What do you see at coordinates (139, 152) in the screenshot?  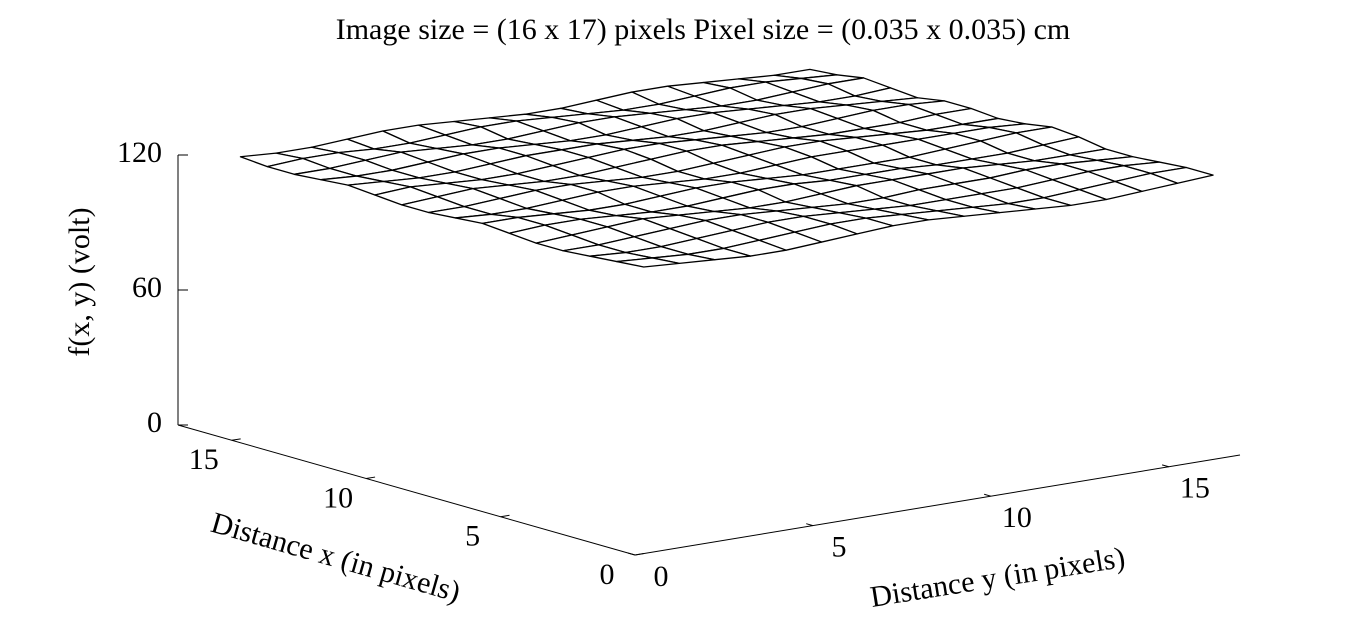 I see `z-tick-label: 120` at bounding box center [139, 152].